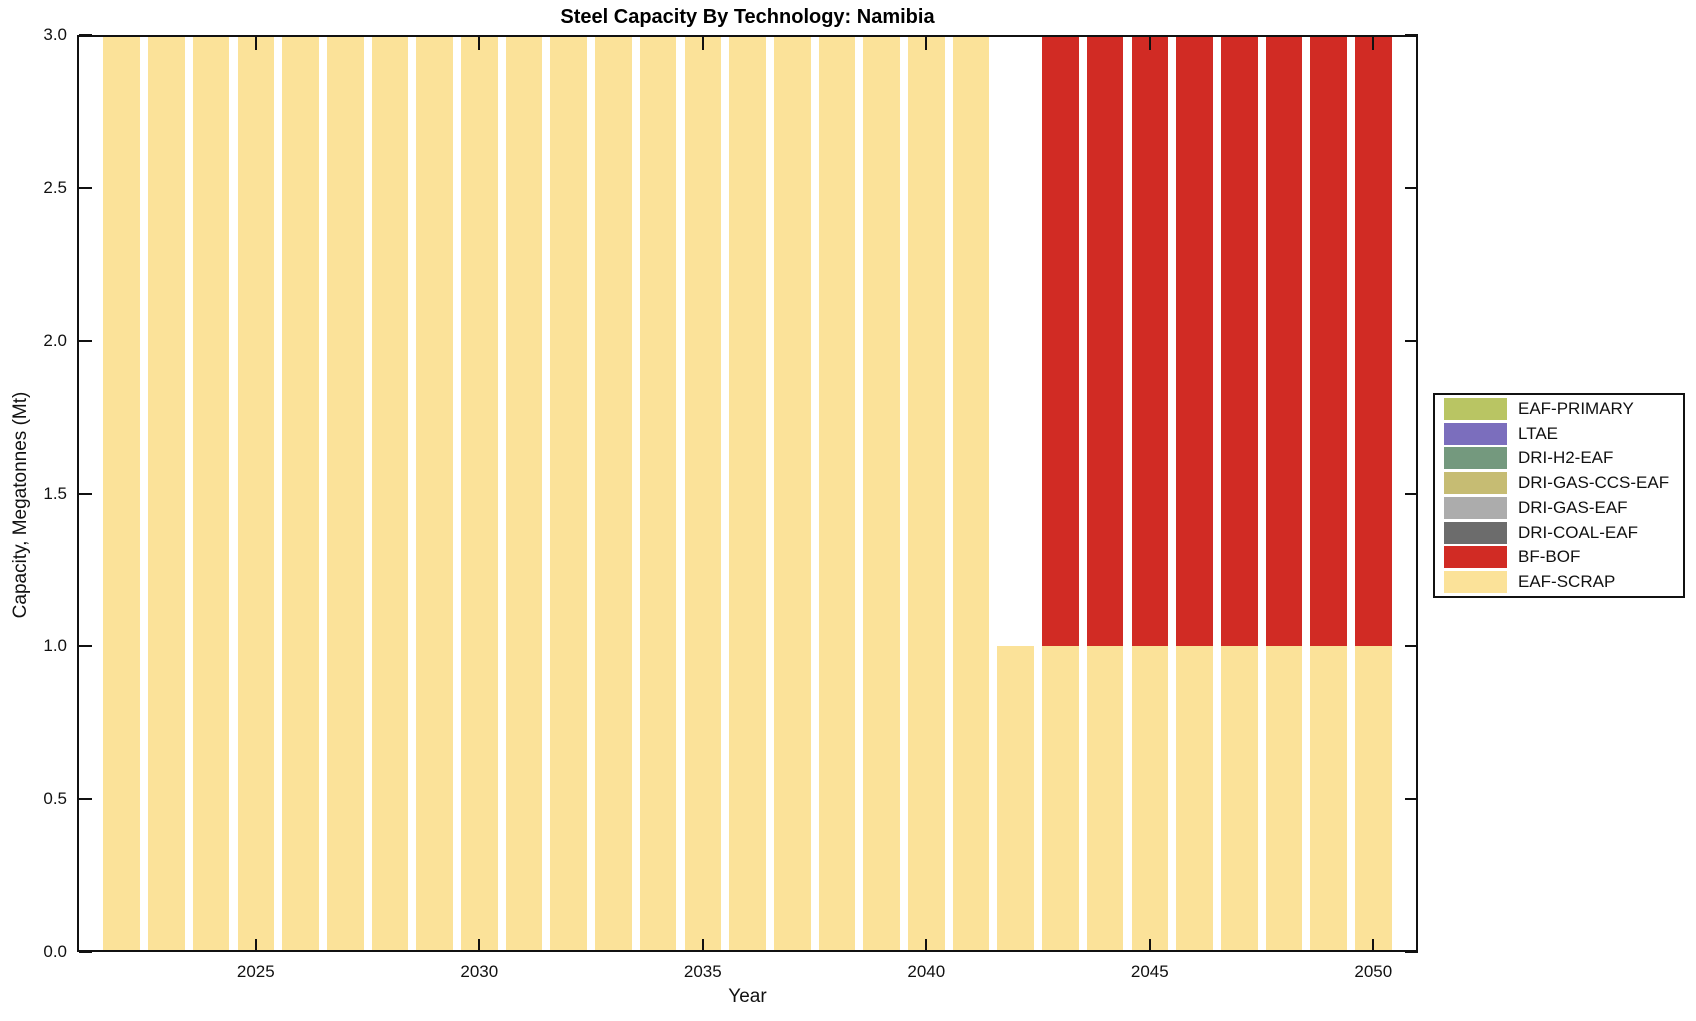 The width and height of the screenshot is (1696, 1021). I want to click on chart-title: Steel Capacity By Technology: Namibia, so click(747, 17).